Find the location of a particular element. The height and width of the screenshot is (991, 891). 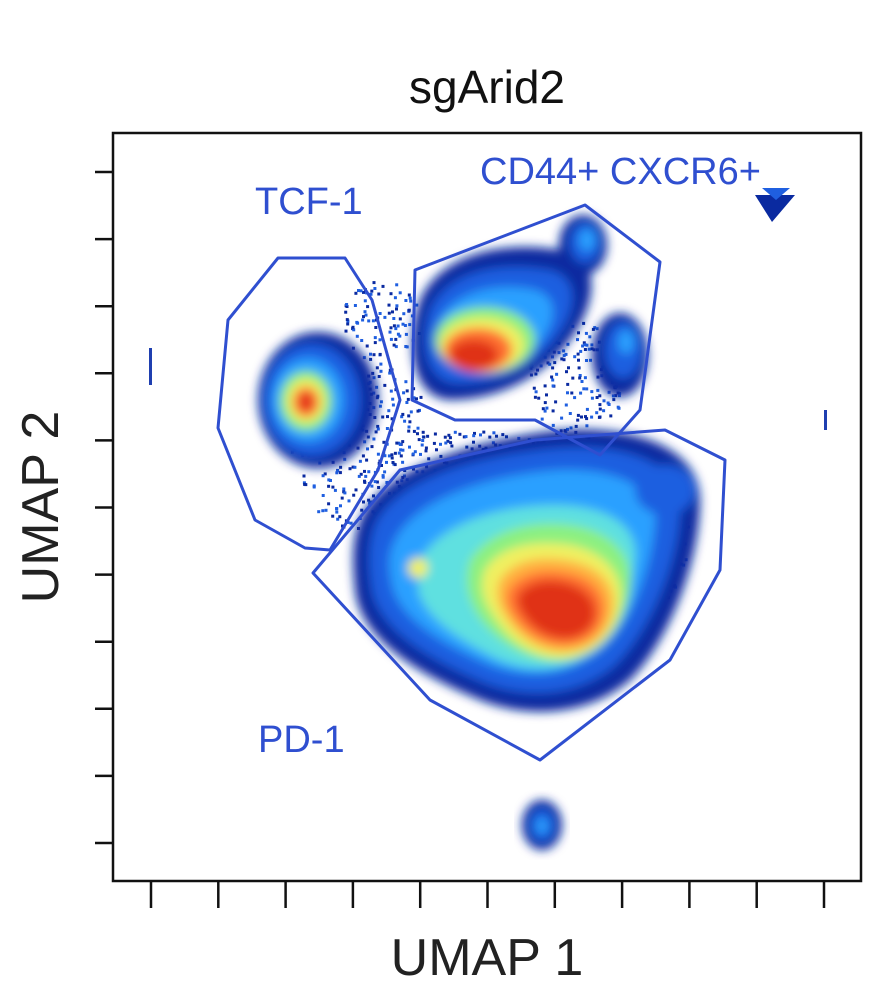

chart-title: sgArid2 is located at coordinates (487, 87).